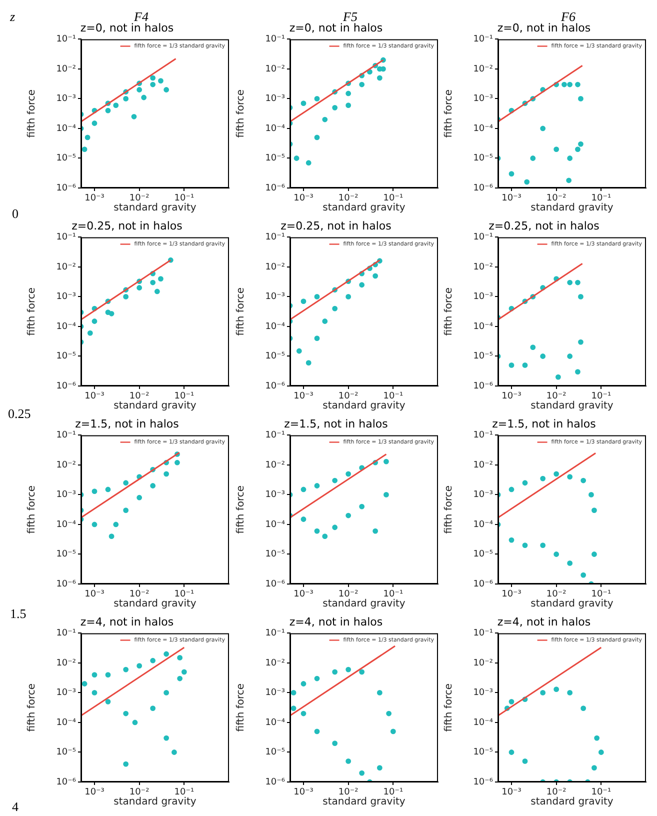 The height and width of the screenshot is (816, 657). I want to click on text: 1.5, so click(18, 613).